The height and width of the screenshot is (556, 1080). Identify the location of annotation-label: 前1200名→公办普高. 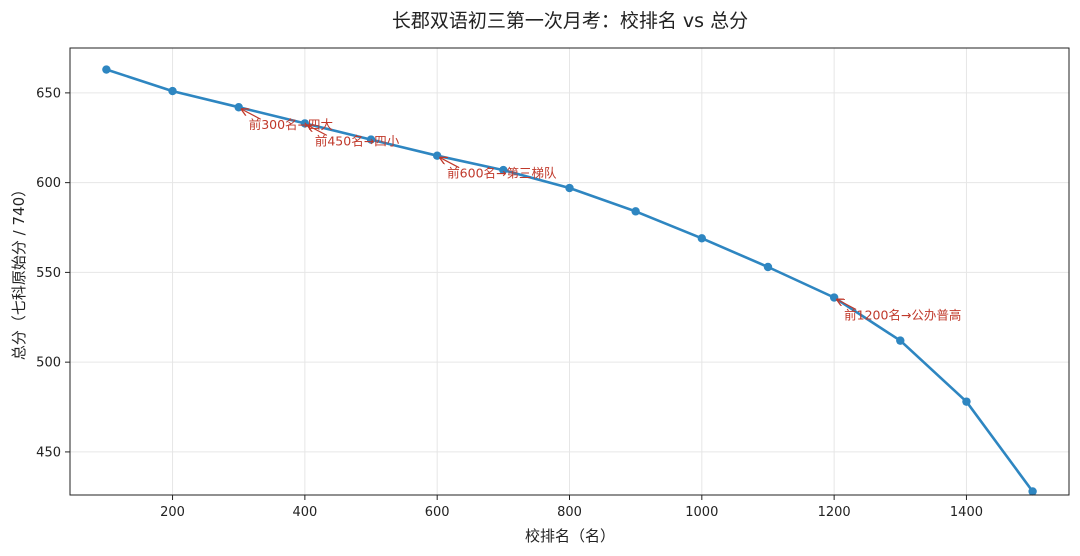
(902, 315).